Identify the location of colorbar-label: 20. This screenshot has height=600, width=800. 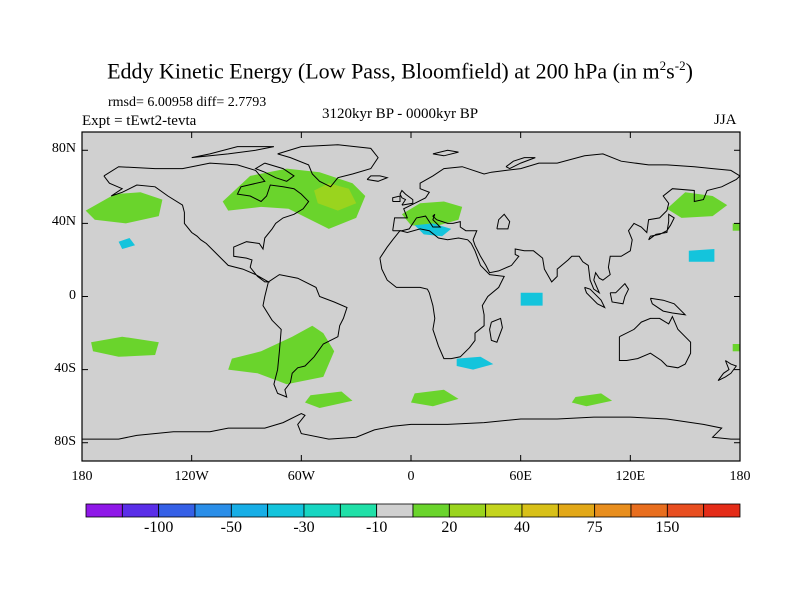
(449, 527).